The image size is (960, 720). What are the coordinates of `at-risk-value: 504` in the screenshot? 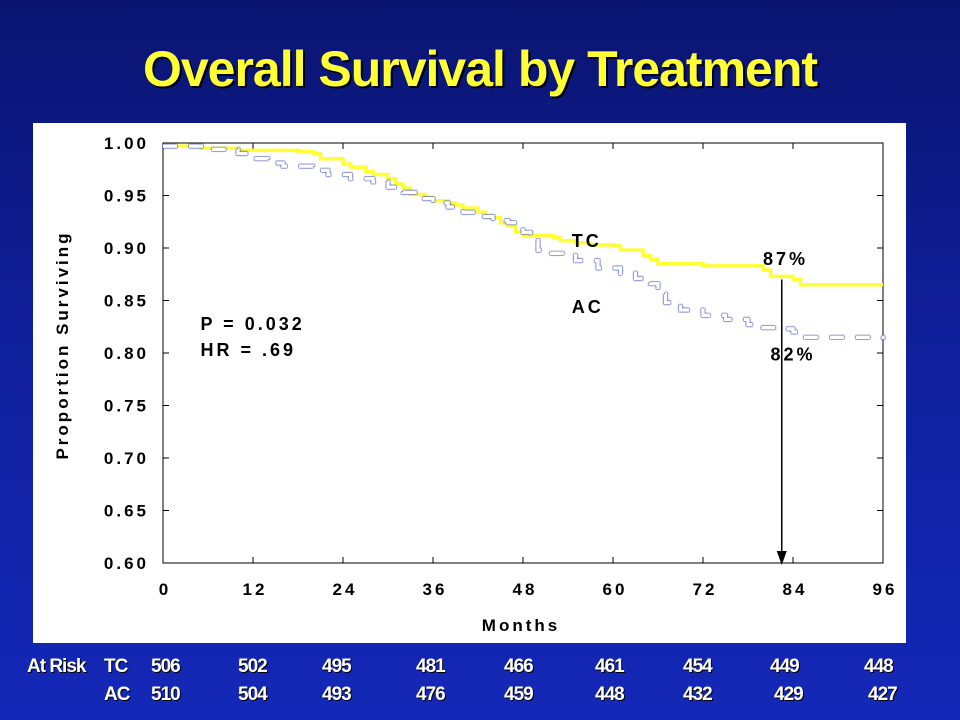 It's located at (253, 694).